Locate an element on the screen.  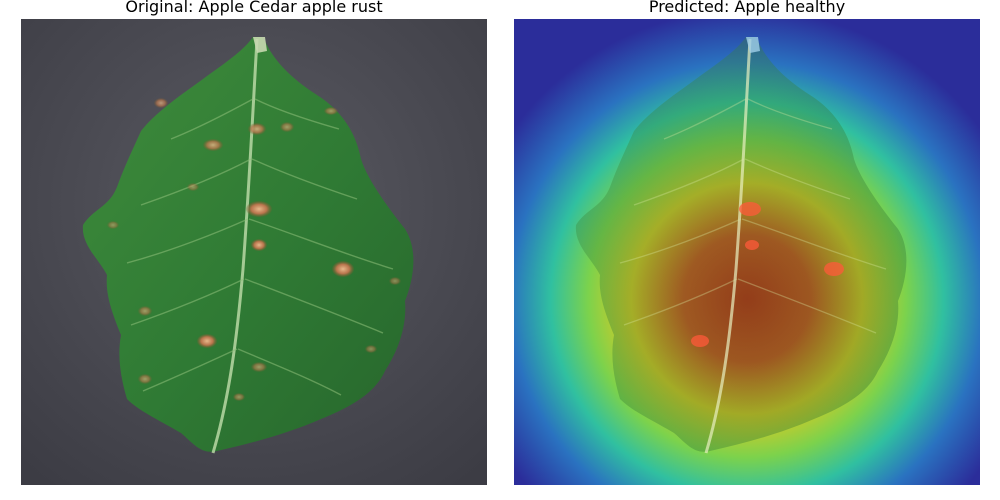
original-panel-title: Original: Apple Cedar apple rust is located at coordinates (254, 8).